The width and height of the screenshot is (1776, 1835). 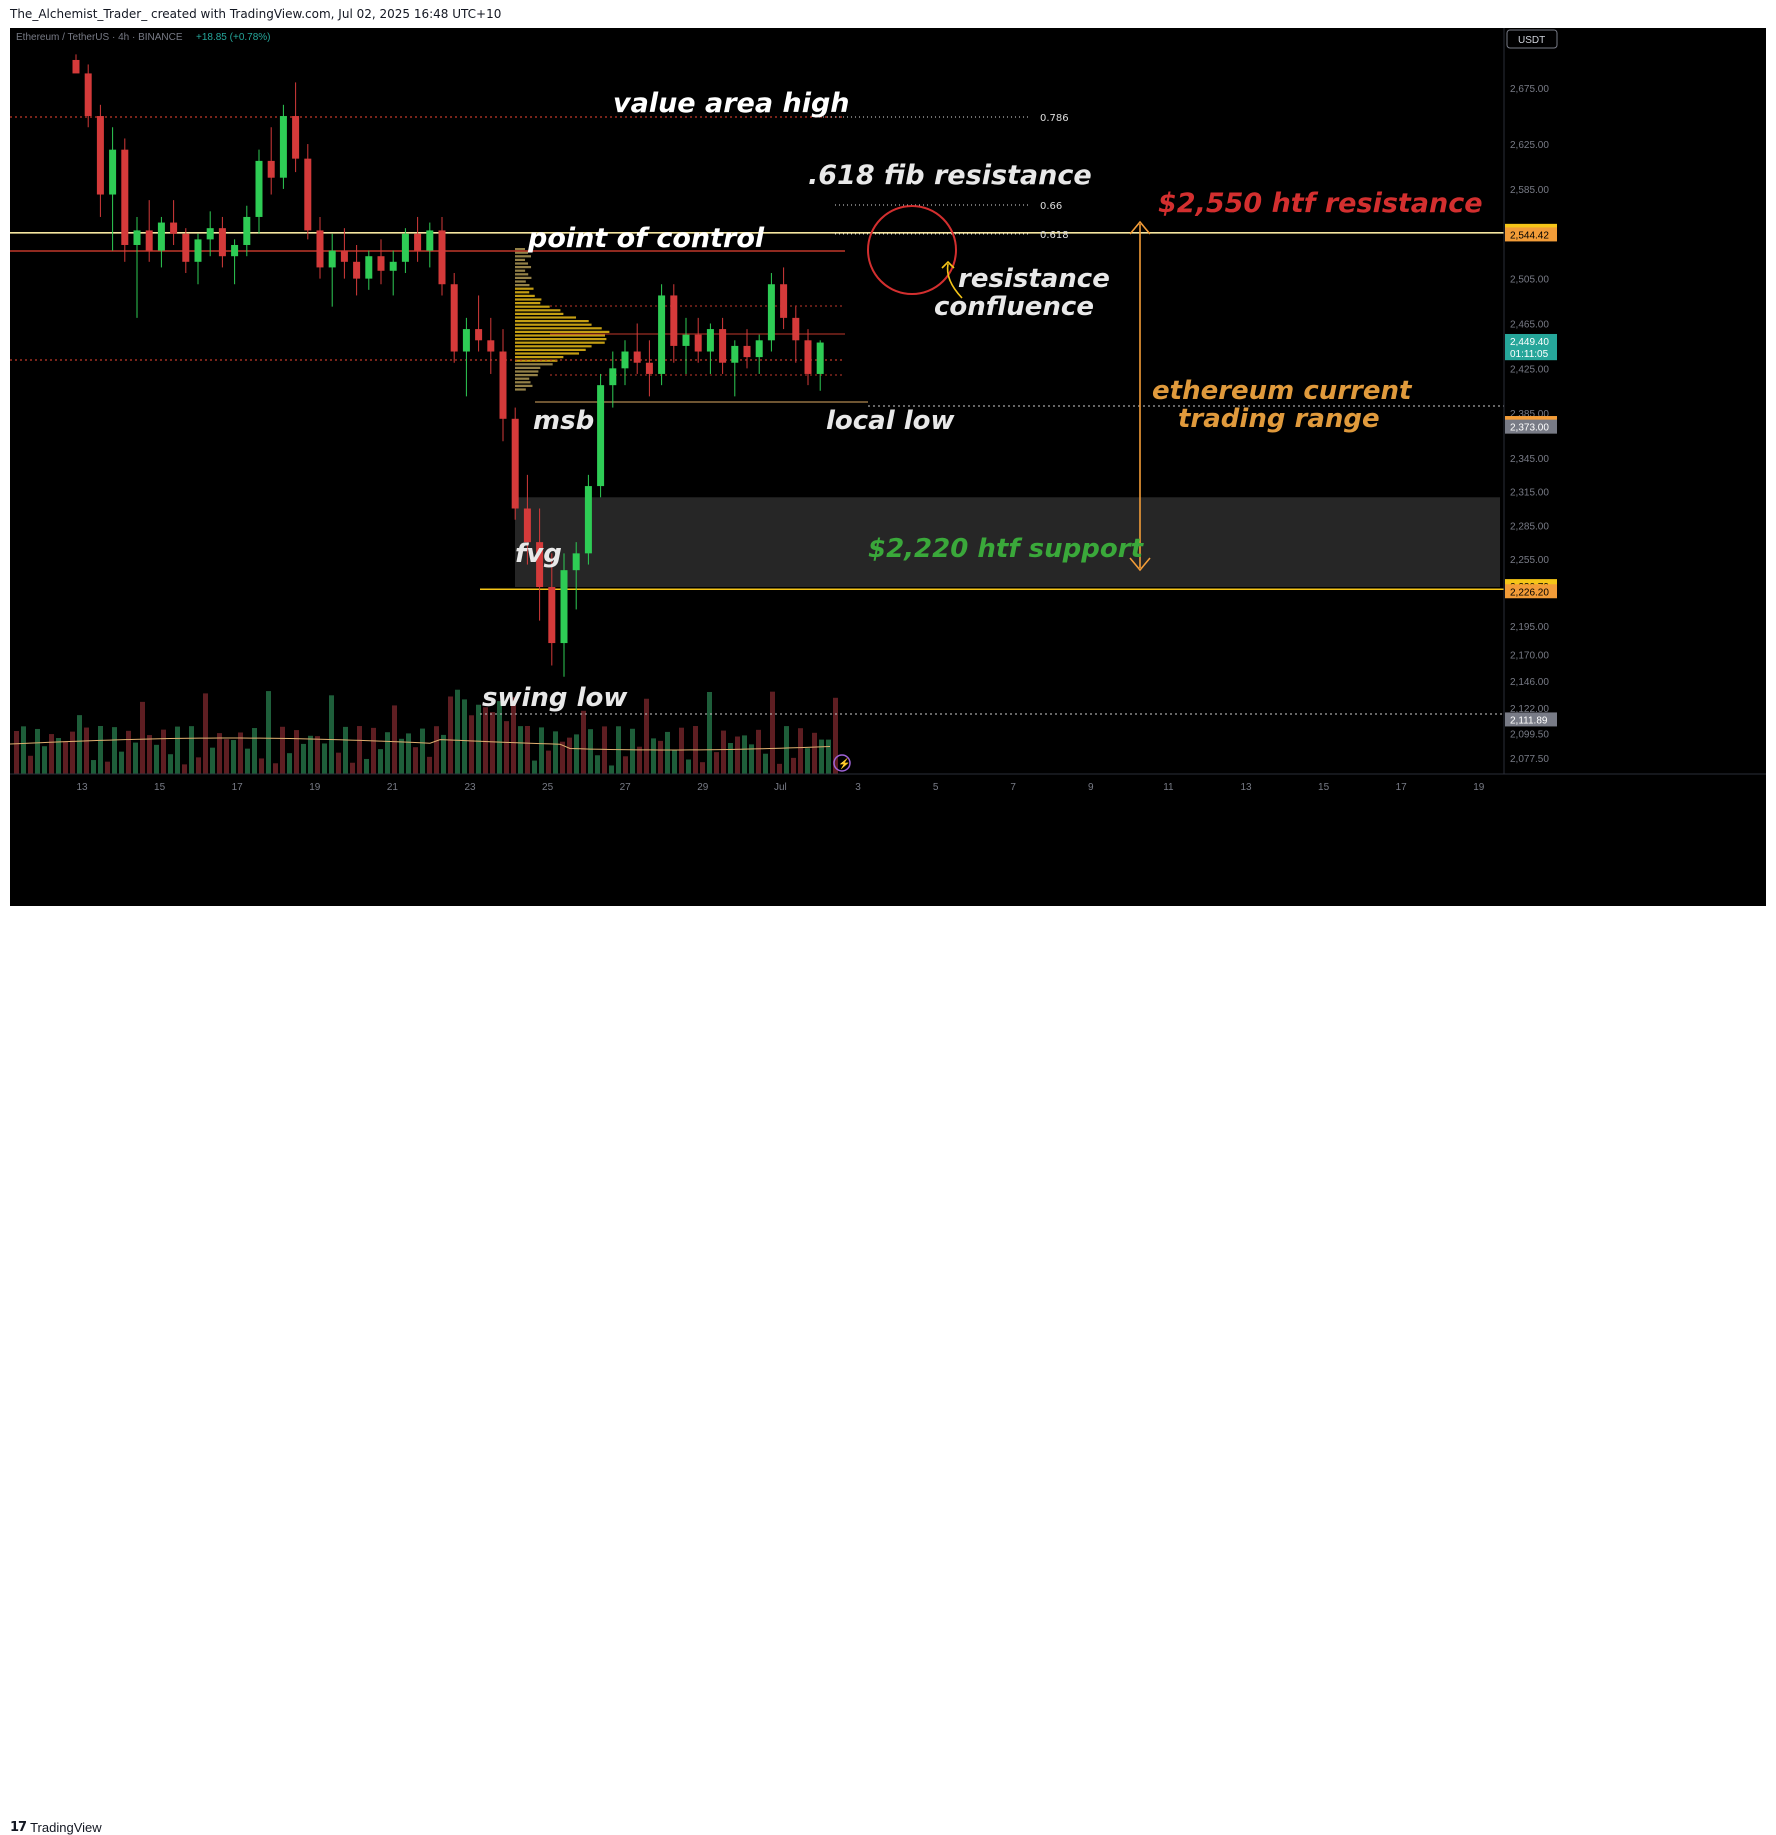 I want to click on fvg-label: fvg, so click(x=538, y=554).